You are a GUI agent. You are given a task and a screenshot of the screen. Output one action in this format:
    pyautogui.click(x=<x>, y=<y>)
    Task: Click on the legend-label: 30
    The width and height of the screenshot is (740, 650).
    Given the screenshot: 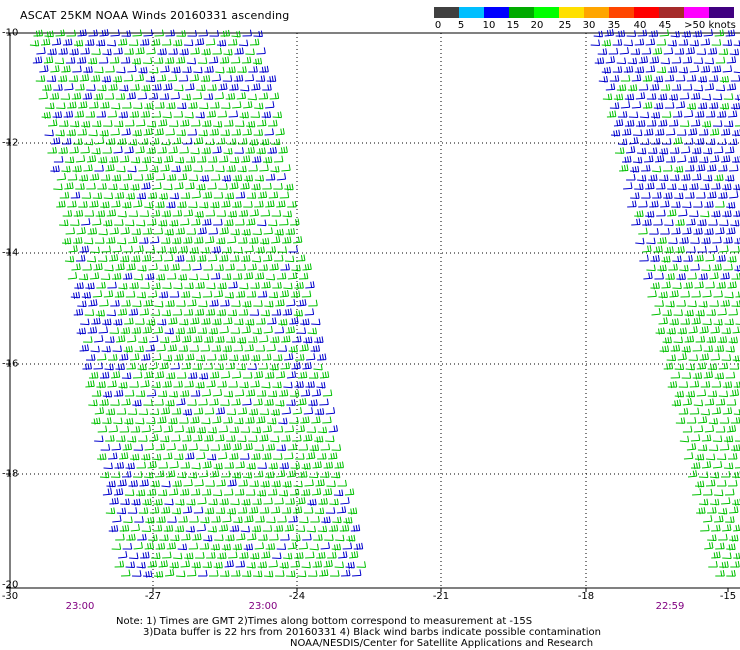 What is the action you would take?
    pyautogui.click(x=589, y=25)
    